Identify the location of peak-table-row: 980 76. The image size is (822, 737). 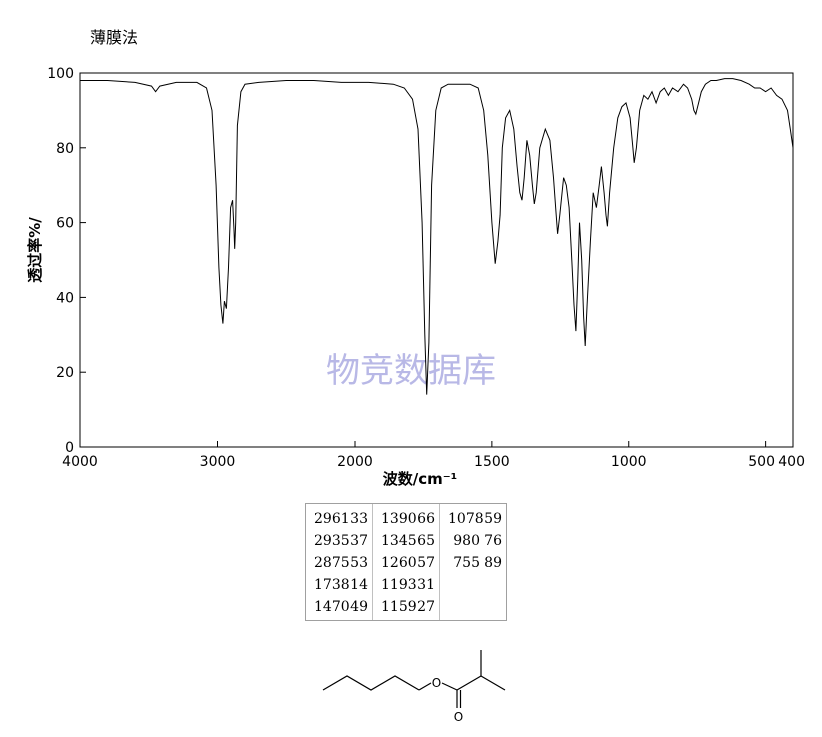
(473, 541).